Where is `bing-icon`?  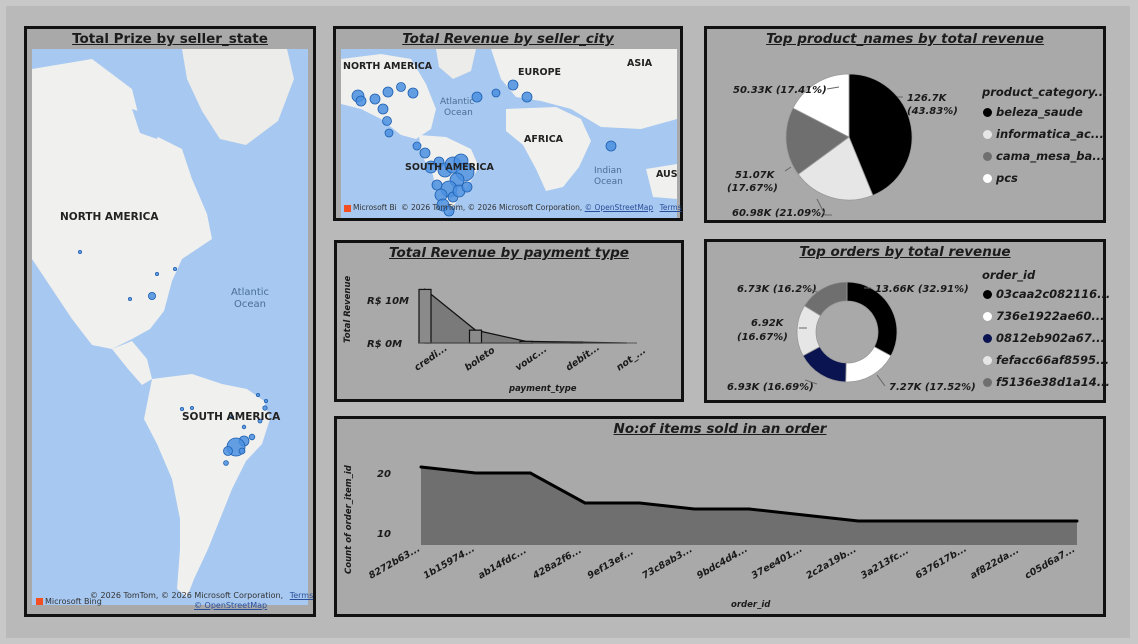 bing-icon is located at coordinates (347, 208).